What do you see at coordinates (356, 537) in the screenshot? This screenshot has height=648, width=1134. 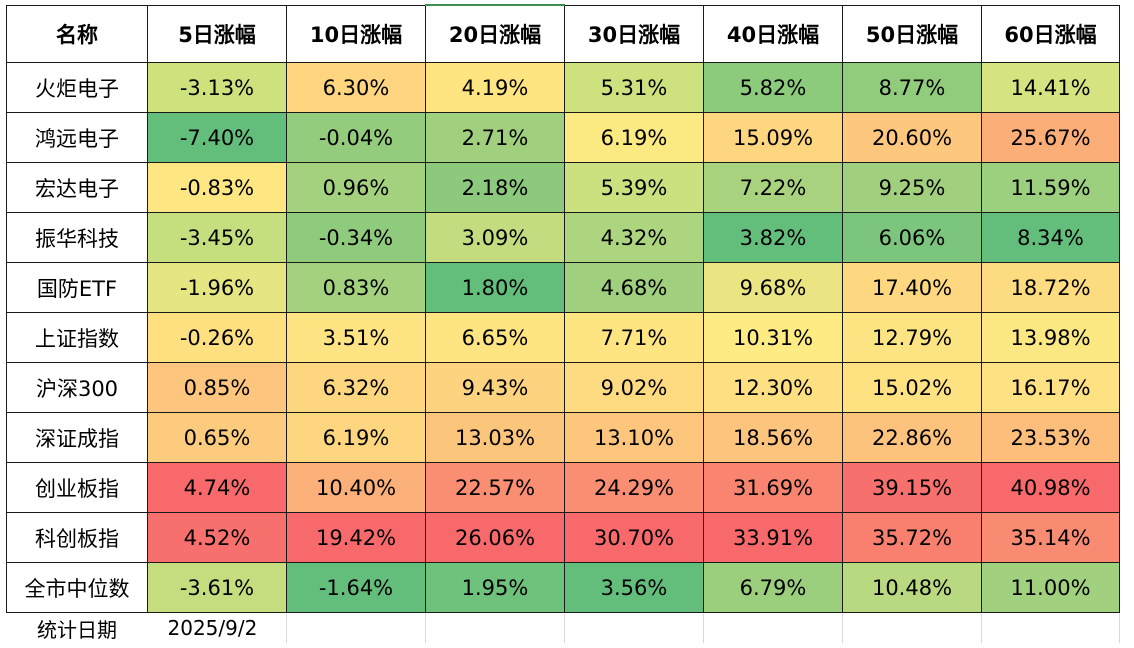 I see `value-cell: 19.42%` at bounding box center [356, 537].